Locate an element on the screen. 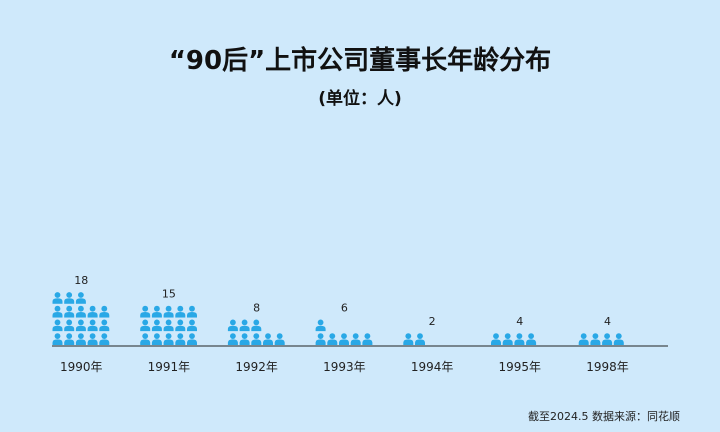 This screenshot has height=432, width=720. bar-1990年 is located at coordinates (81, 318).